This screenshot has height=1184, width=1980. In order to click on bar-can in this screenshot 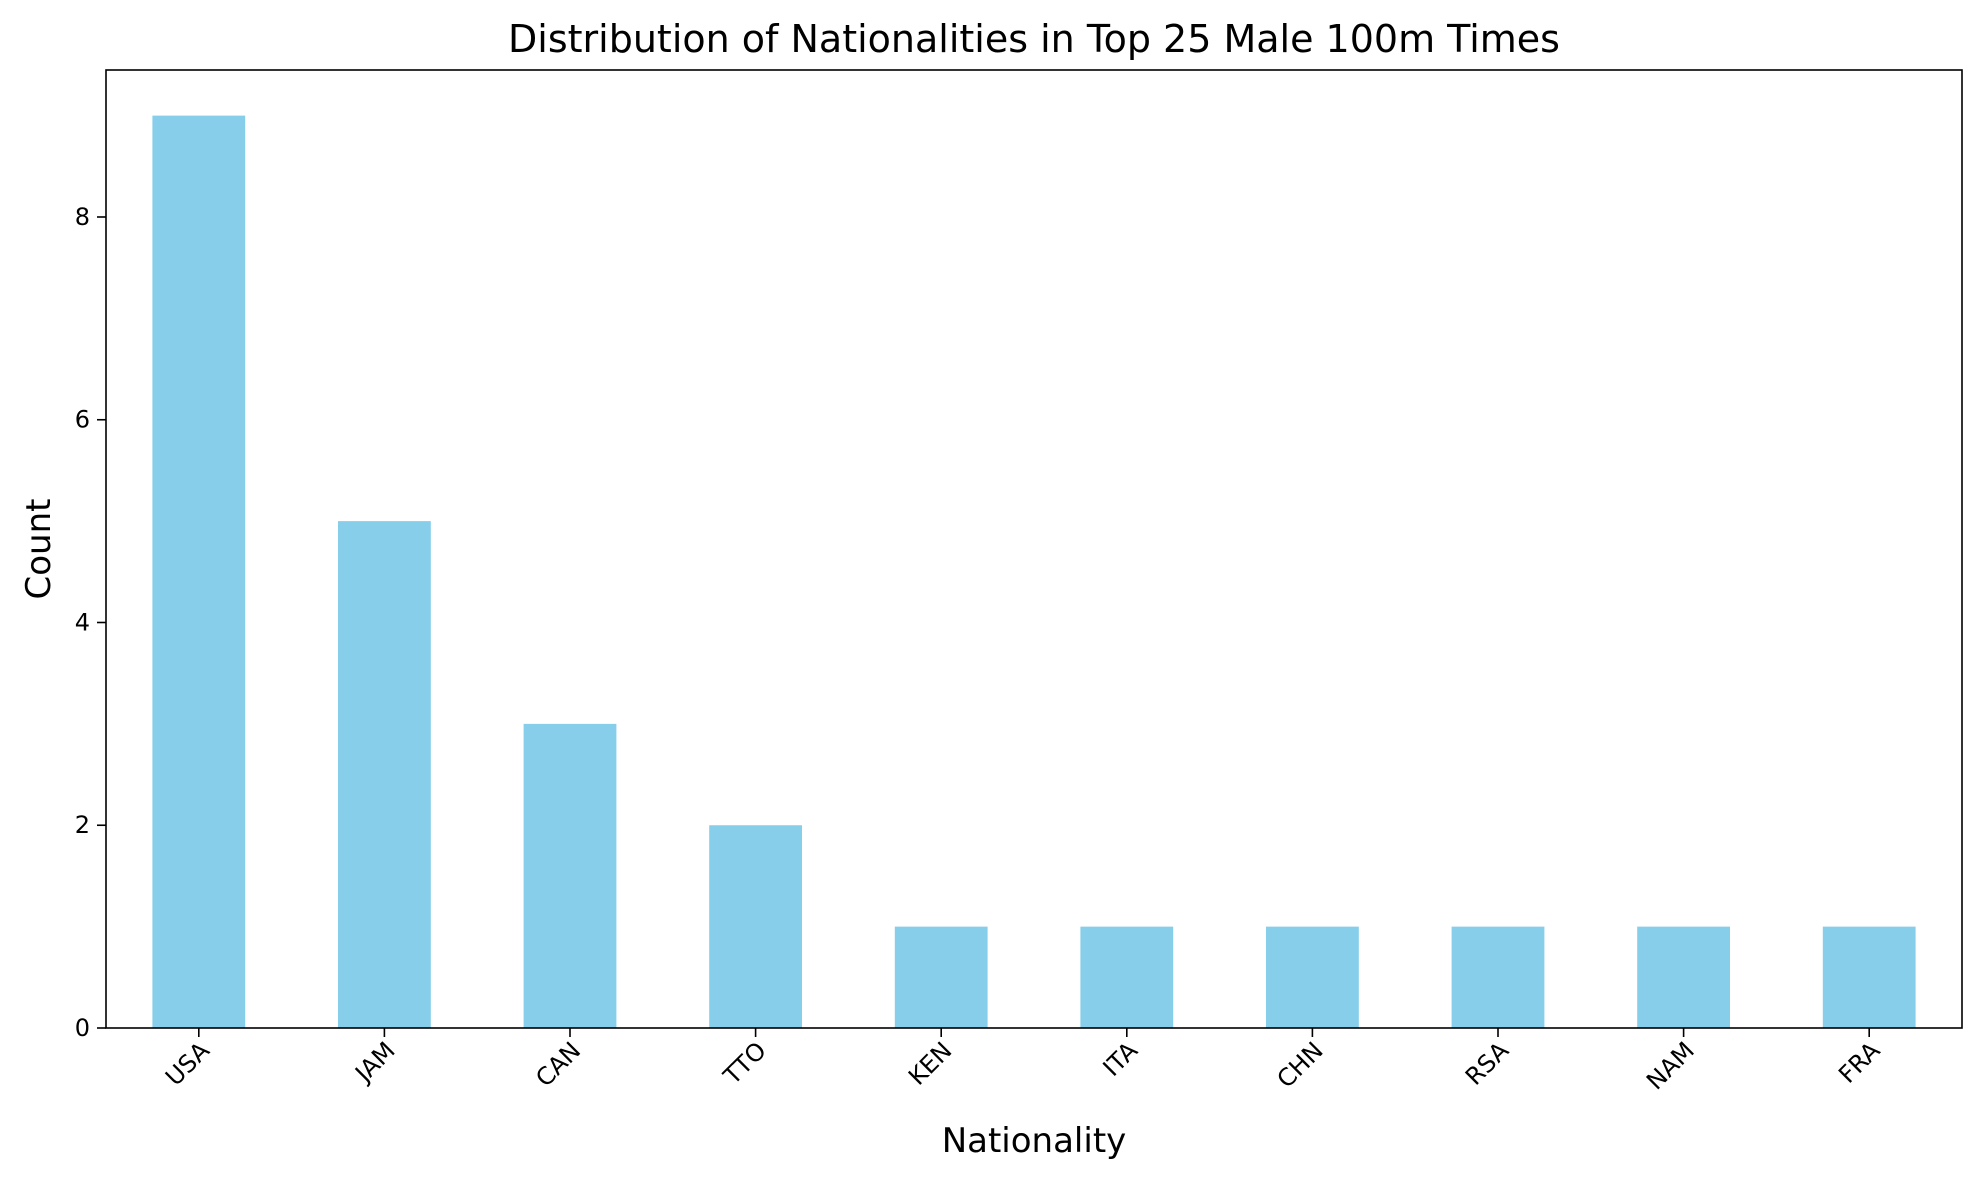, I will do `click(570, 875)`.